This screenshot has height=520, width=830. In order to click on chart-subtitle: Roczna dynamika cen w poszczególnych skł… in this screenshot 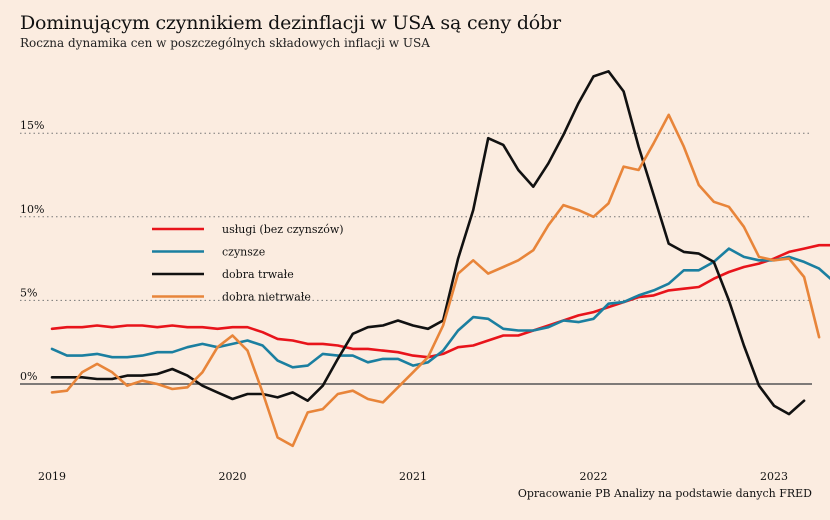, I will do `click(225, 43)`.